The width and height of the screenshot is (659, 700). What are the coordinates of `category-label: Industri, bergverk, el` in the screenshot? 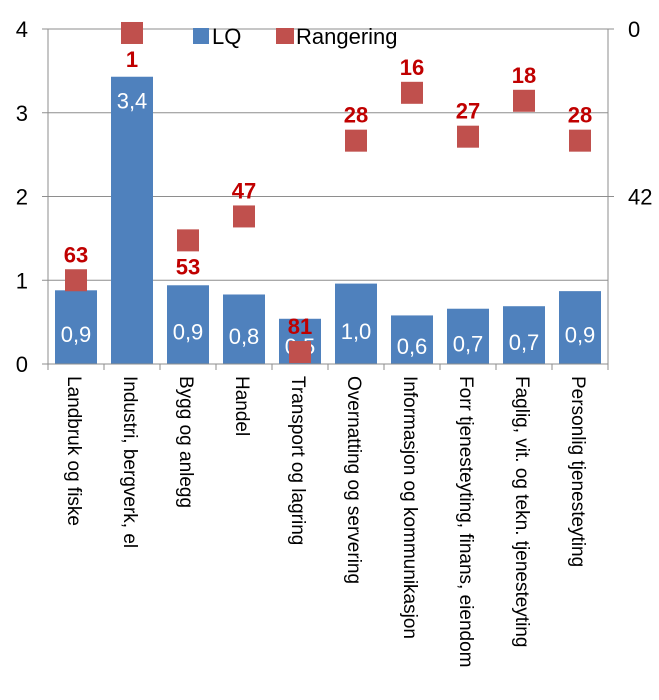 It's located at (129, 462).